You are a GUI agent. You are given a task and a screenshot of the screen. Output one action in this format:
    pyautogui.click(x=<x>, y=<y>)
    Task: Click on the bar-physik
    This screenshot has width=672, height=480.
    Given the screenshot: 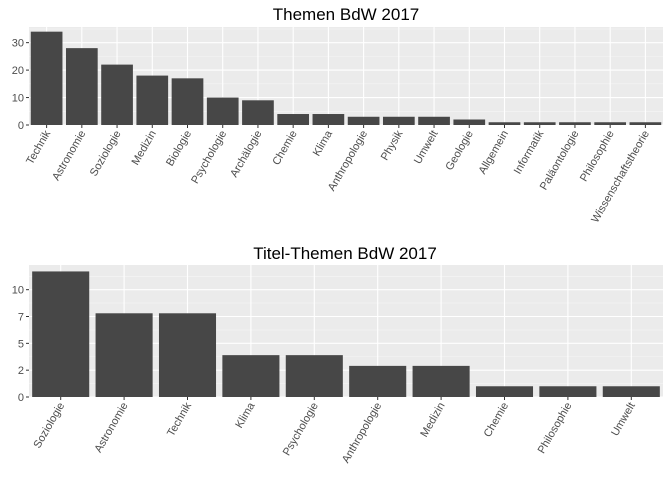 What is the action you would take?
    pyautogui.click(x=398, y=120)
    